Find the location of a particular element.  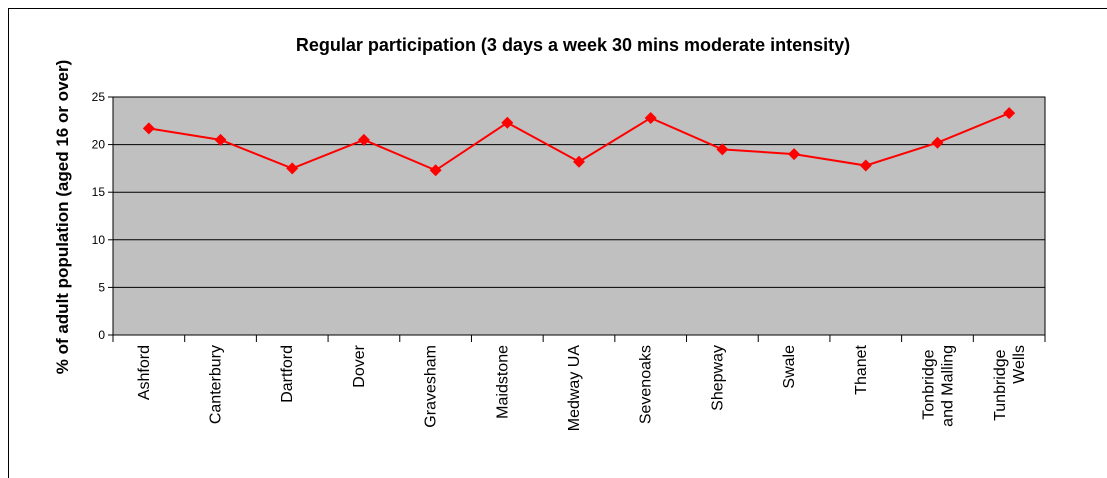

x-tick-label: Gravesham is located at coordinates (431, 386).